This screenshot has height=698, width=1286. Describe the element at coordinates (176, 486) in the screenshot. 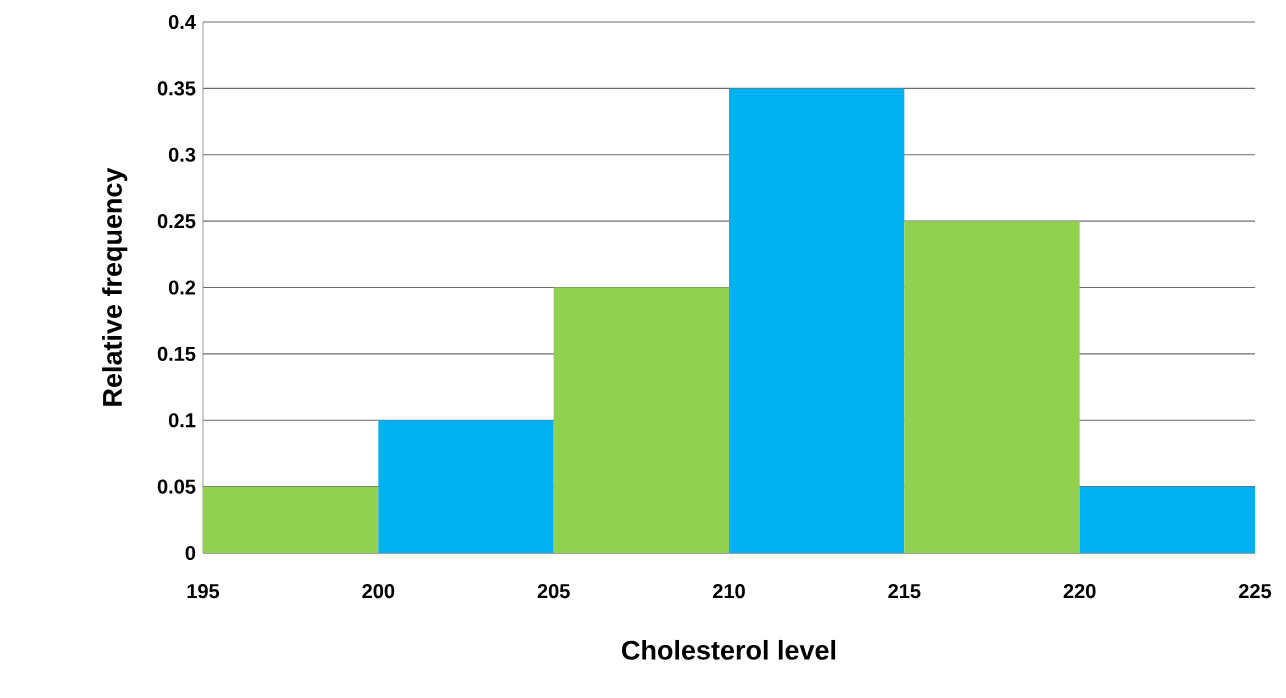

I see `y-tick-label: 0.05` at that location.